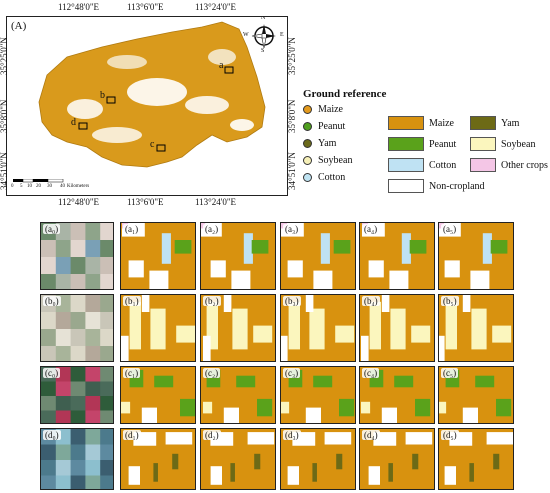 The width and height of the screenshot is (550, 493). What do you see at coordinates (443, 165) in the screenshot?
I see `cls-label: Cotton` at bounding box center [443, 165].